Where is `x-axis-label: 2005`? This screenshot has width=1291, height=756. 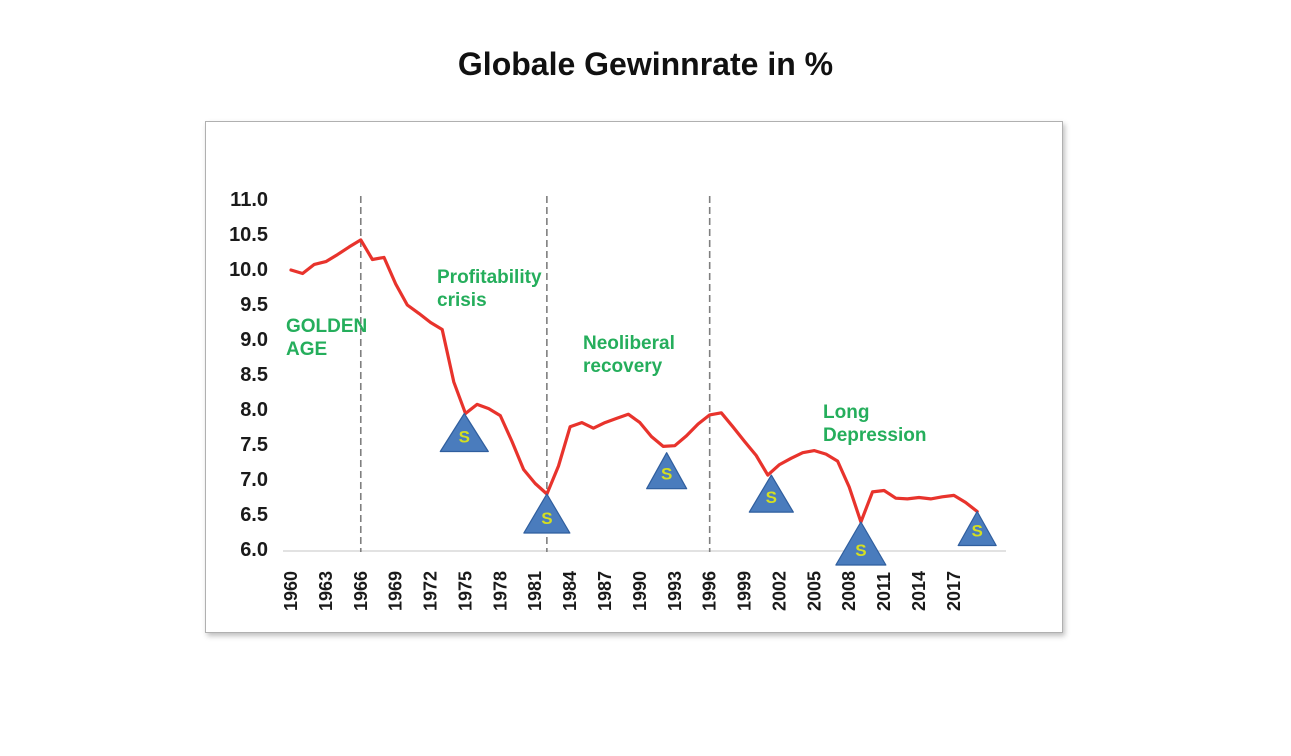
x-axis-label: 2005 is located at coordinates (814, 591).